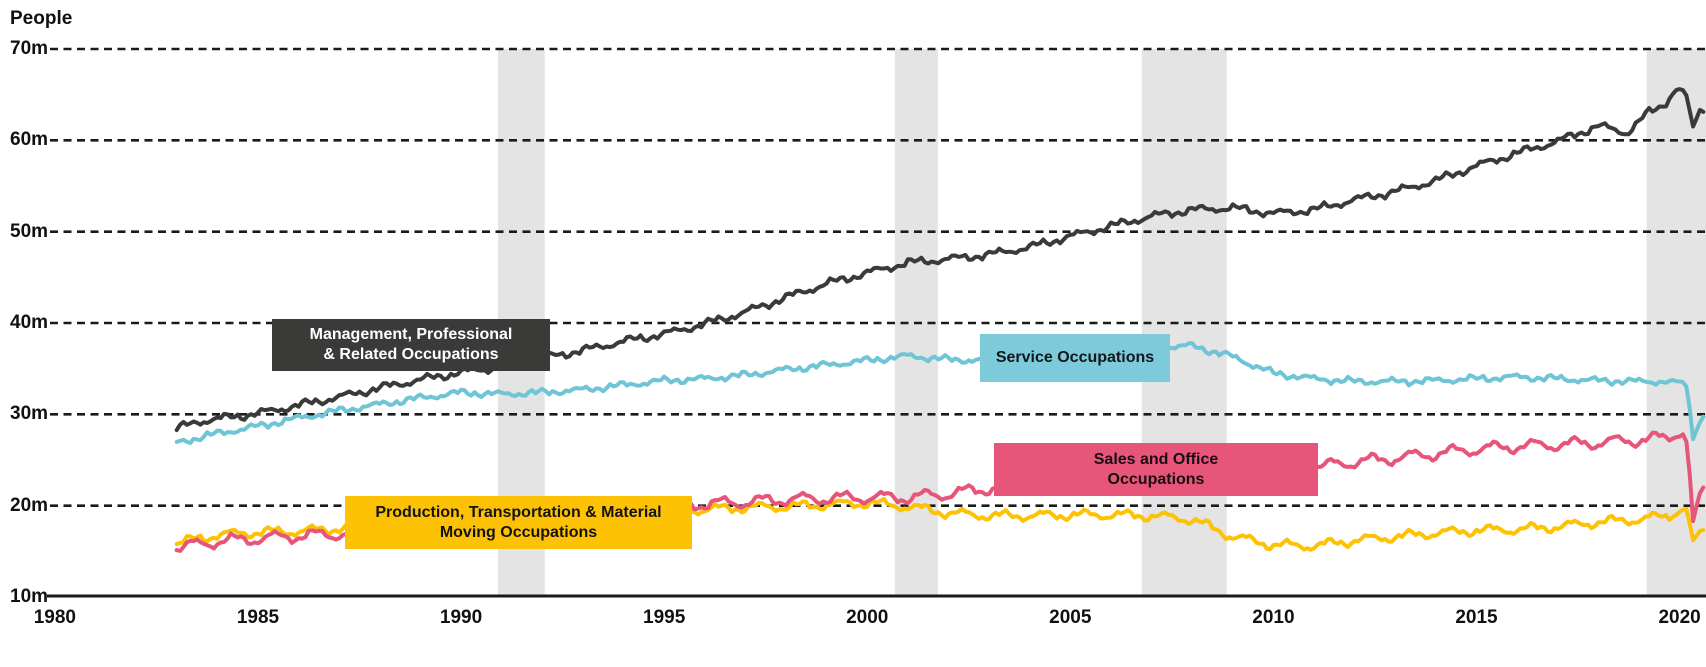  What do you see at coordinates (54, 617) in the screenshot?
I see `x-tick-label: 1980` at bounding box center [54, 617].